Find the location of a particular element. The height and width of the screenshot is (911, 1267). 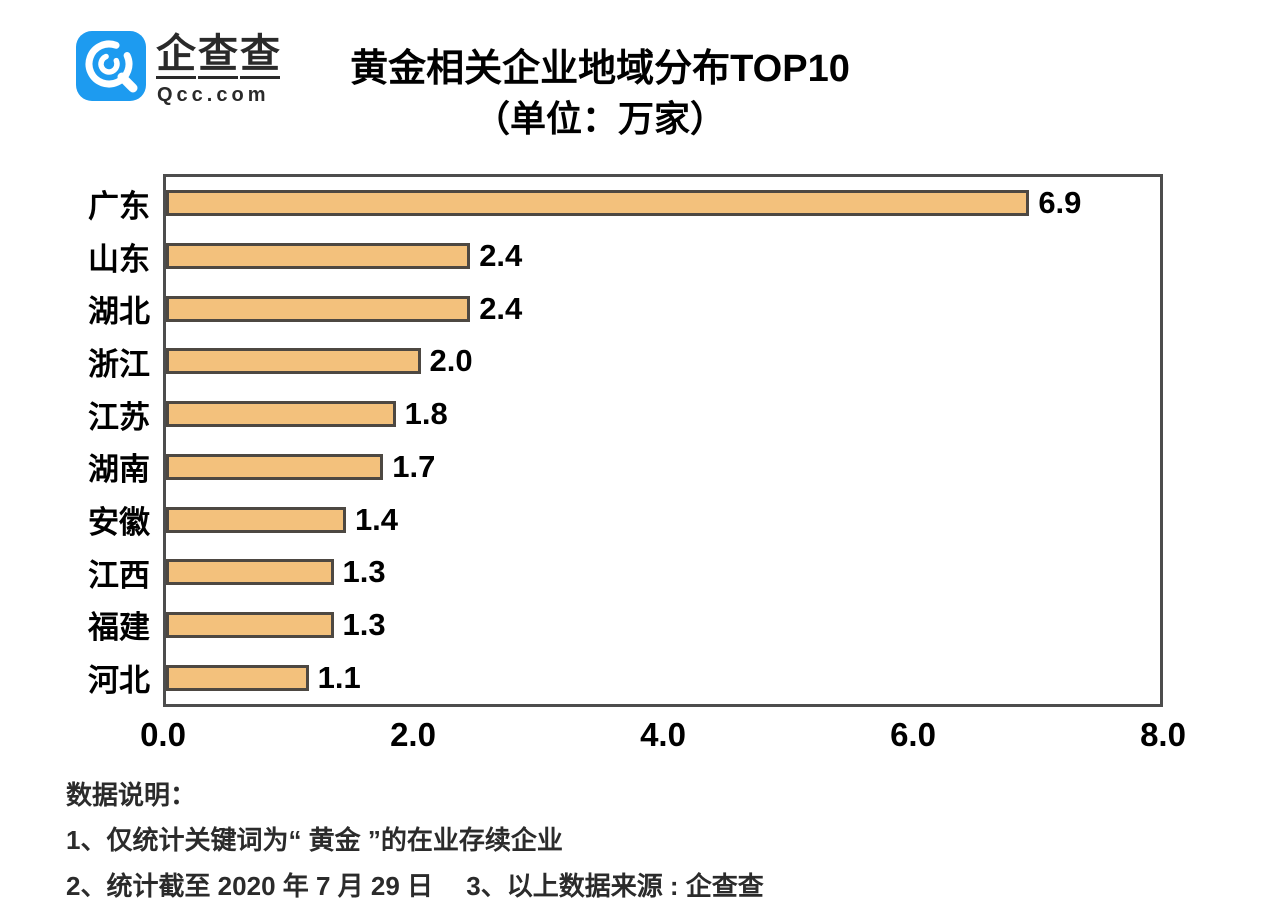

bar-row: 湖南 1.7 is located at coordinates (624, 467).